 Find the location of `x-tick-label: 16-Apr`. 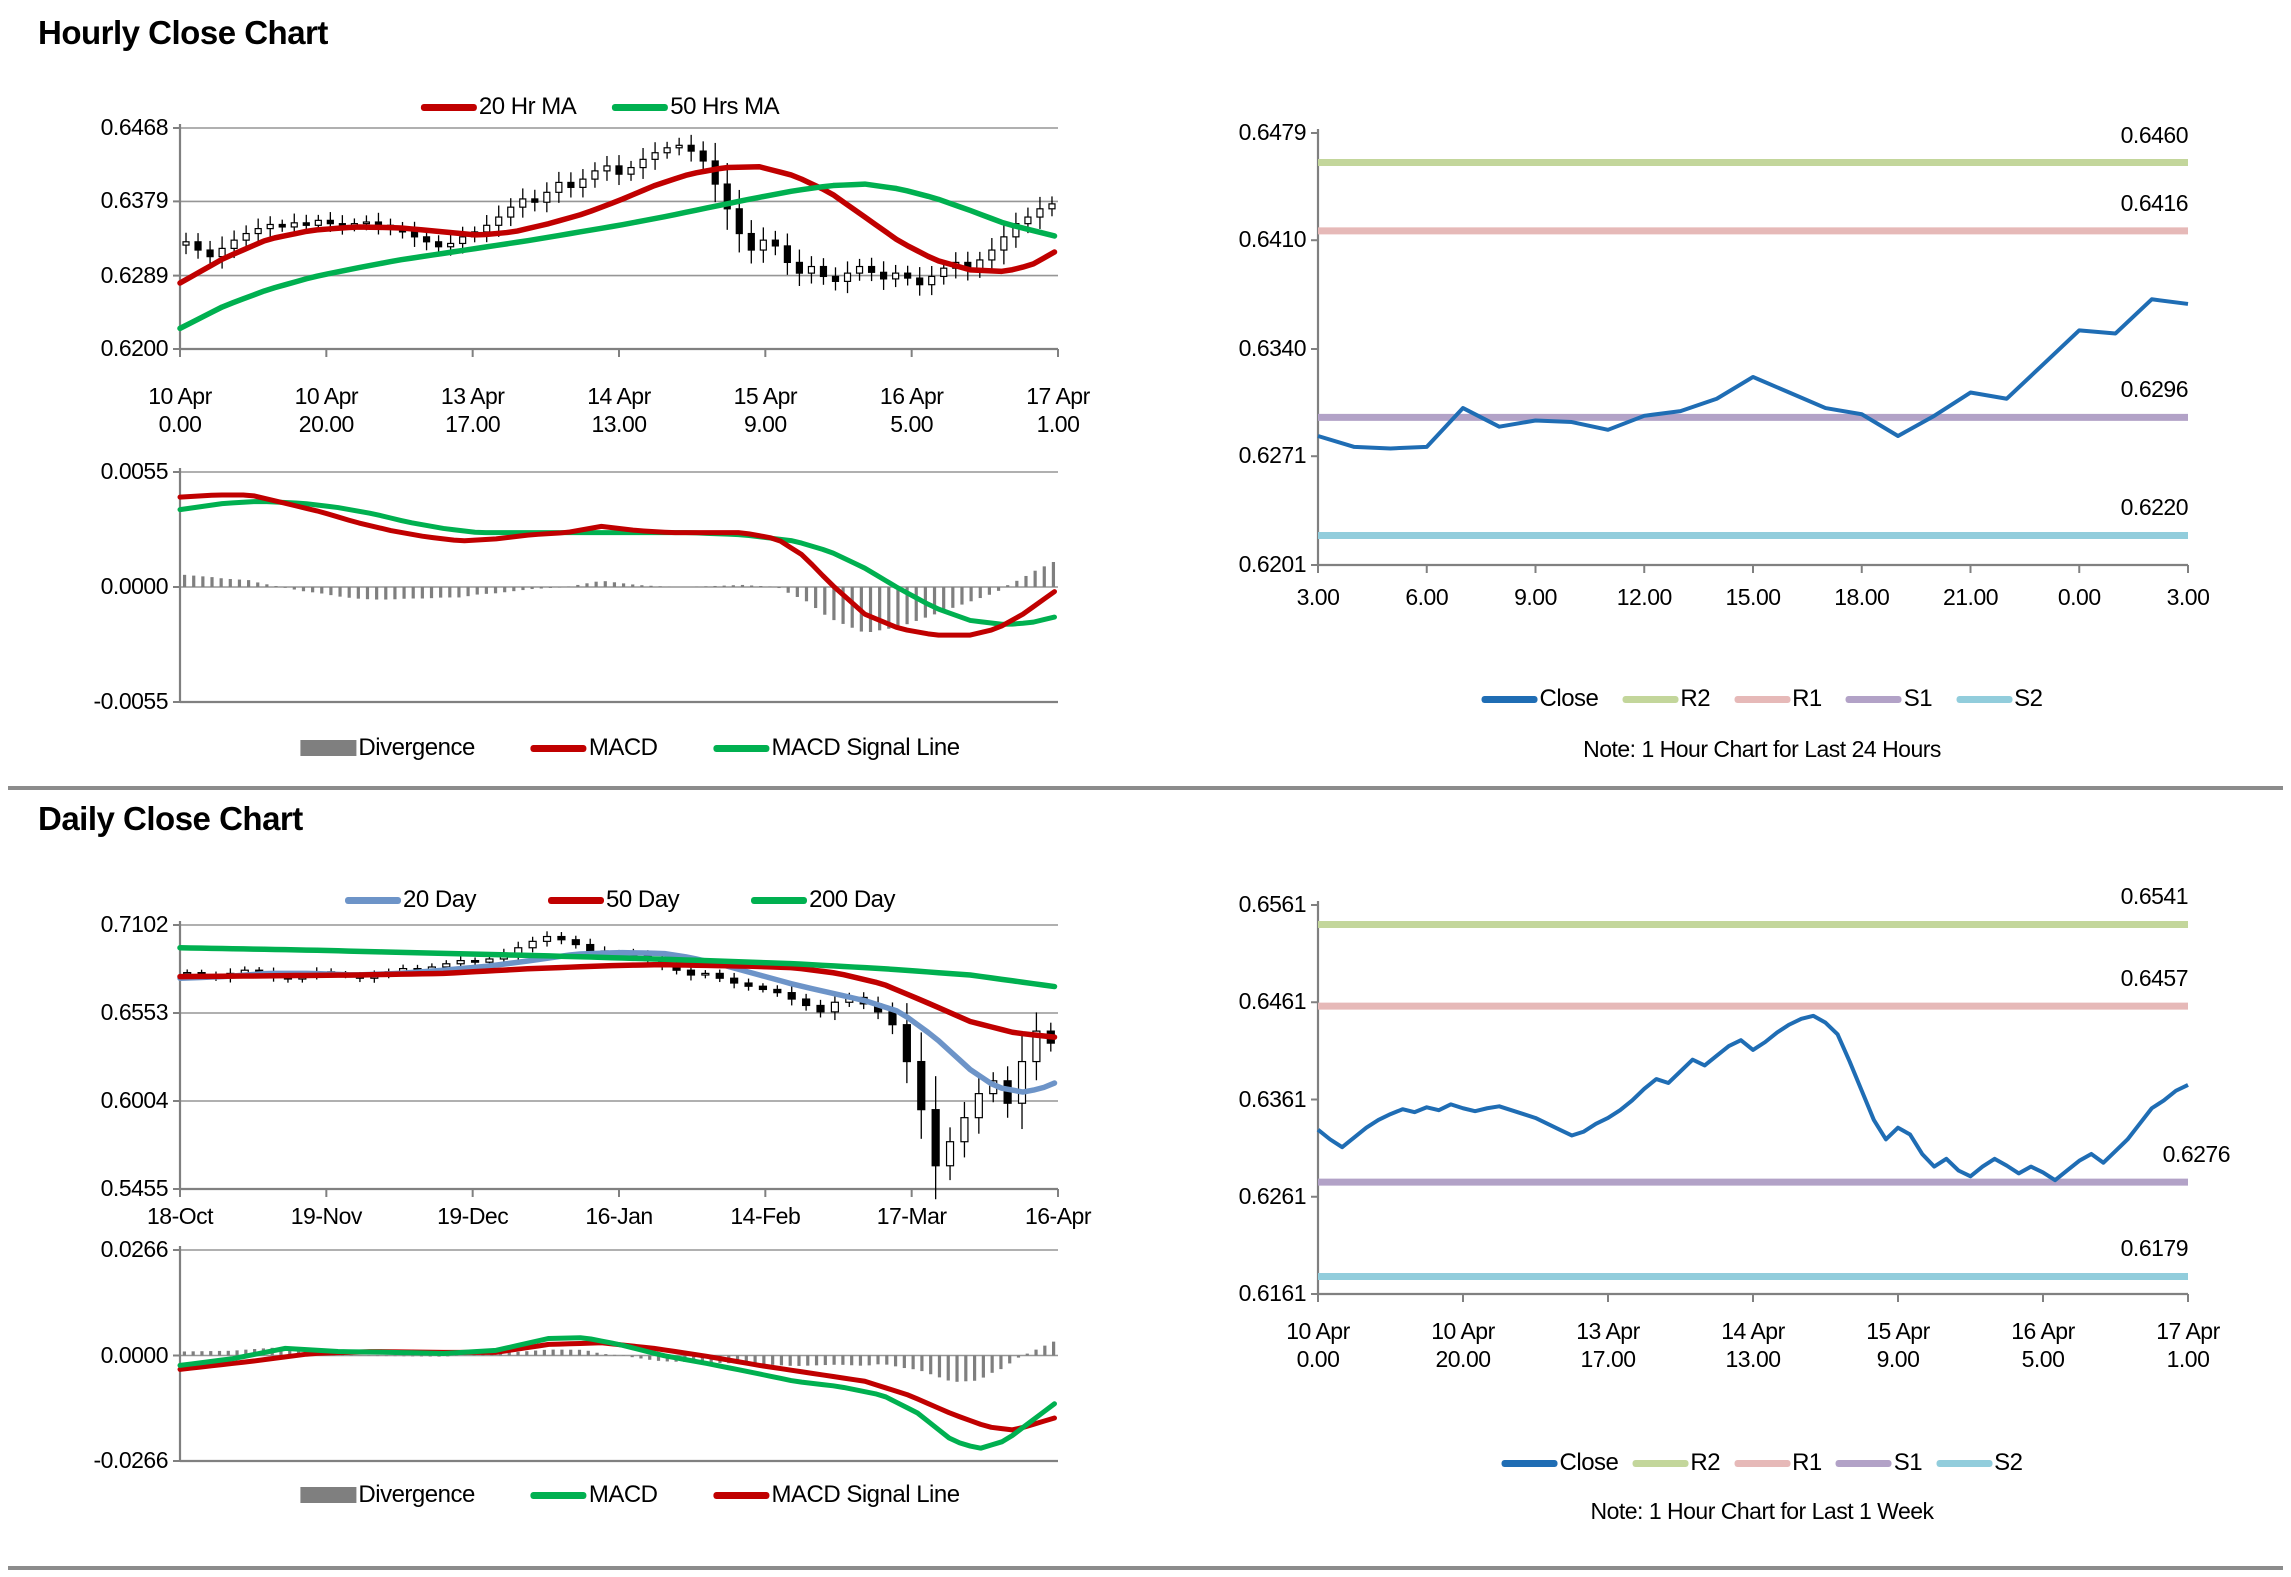

x-tick-label: 16-Apr is located at coordinates (1058, 1216).